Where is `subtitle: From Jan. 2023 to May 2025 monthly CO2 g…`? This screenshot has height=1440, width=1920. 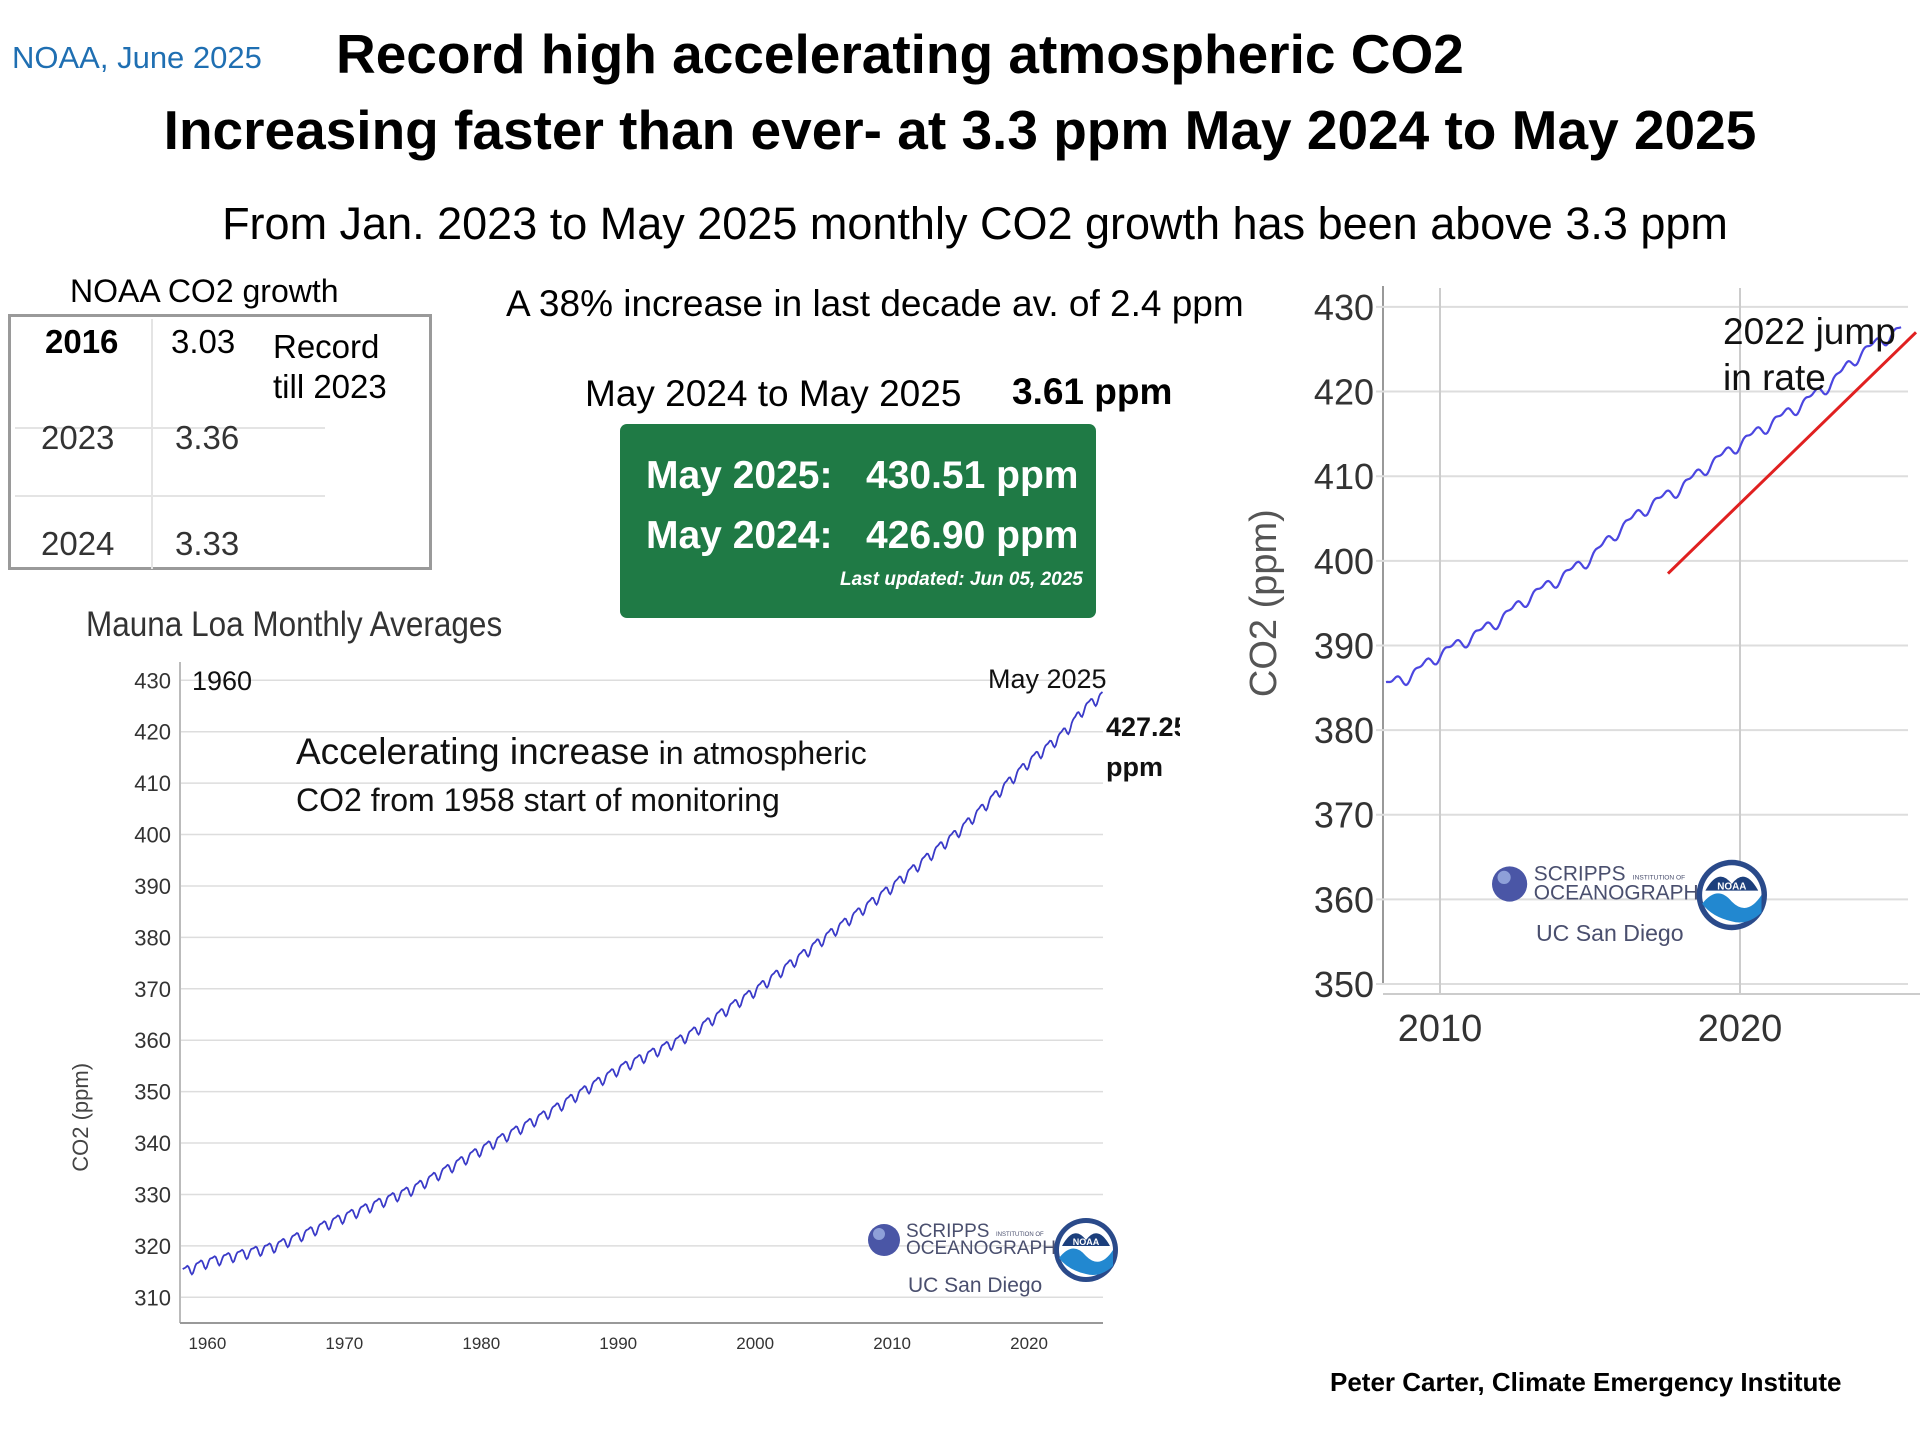
subtitle: From Jan. 2023 to May 2025 monthly CO2 g… is located at coordinates (975, 223).